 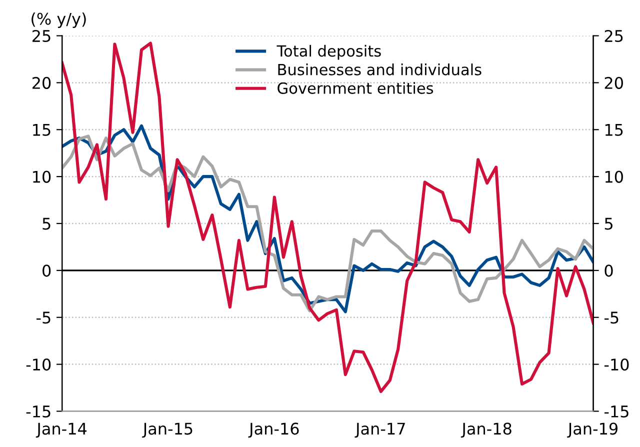 I want to click on y-tick-label: 0, so click(x=46, y=270).